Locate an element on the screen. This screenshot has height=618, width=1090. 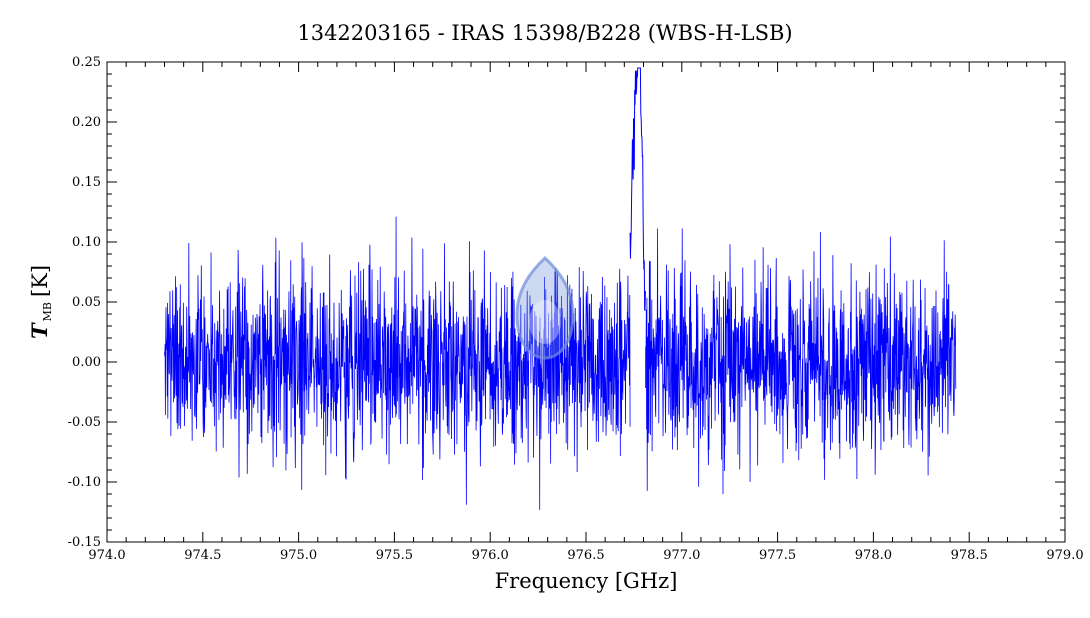
x-tick-label: 977.5 is located at coordinates (777, 555).